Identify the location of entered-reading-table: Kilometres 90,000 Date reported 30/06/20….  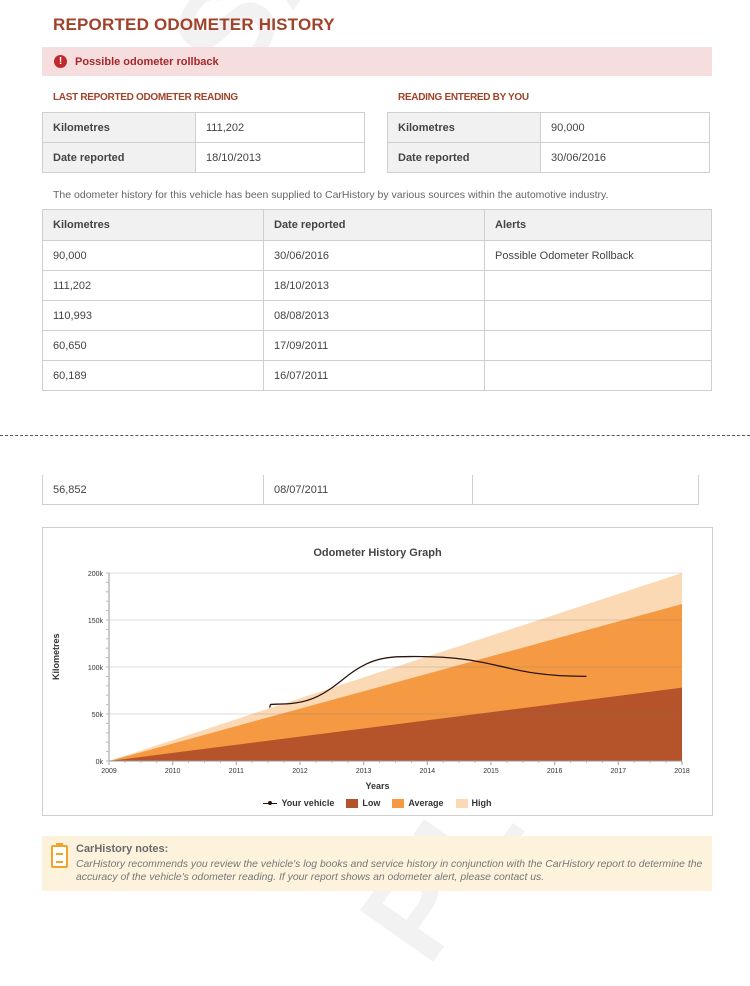
(548, 142).